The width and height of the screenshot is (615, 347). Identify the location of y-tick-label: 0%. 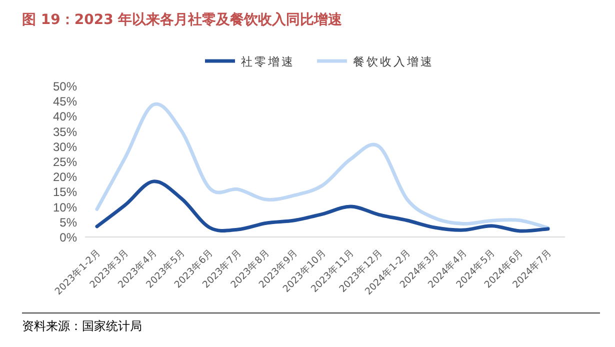
(69, 237).